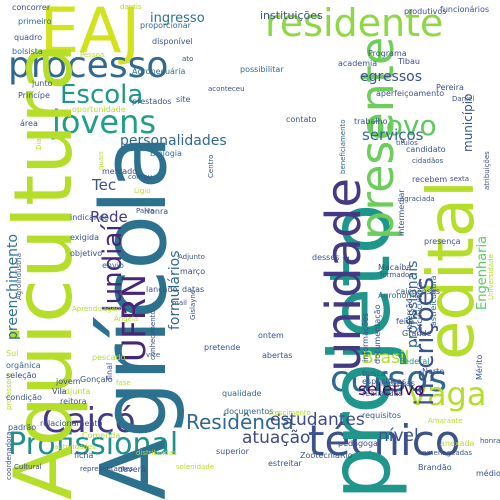 Image resolution: width=500 pixels, height=500 pixels. Describe the element at coordinates (97, 309) in the screenshot. I see `word-cloud-word: Aprendizagem` at that location.